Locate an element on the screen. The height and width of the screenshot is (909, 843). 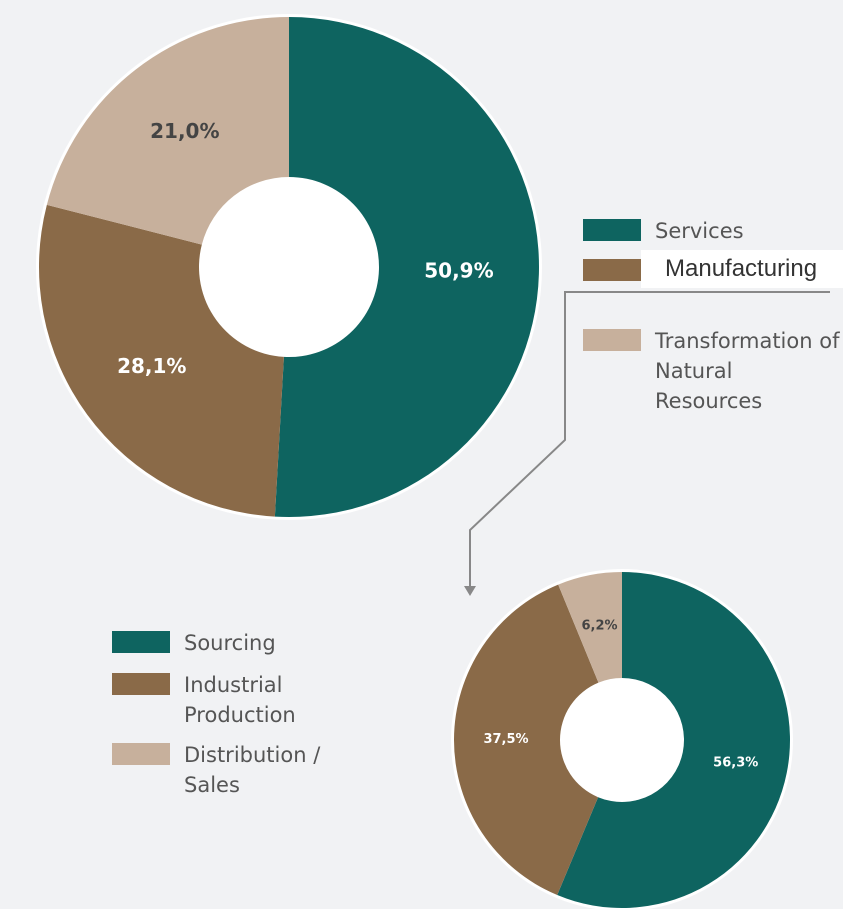
slice-label: 28,1% is located at coordinates (151, 366).